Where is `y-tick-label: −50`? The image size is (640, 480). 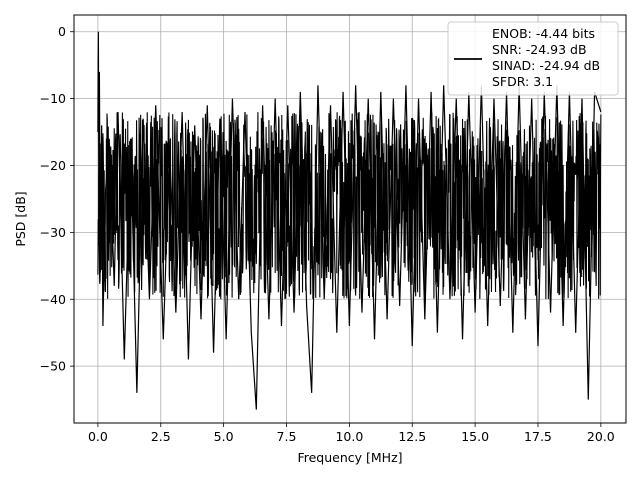
y-tick-label: −50 is located at coordinates (53, 366).